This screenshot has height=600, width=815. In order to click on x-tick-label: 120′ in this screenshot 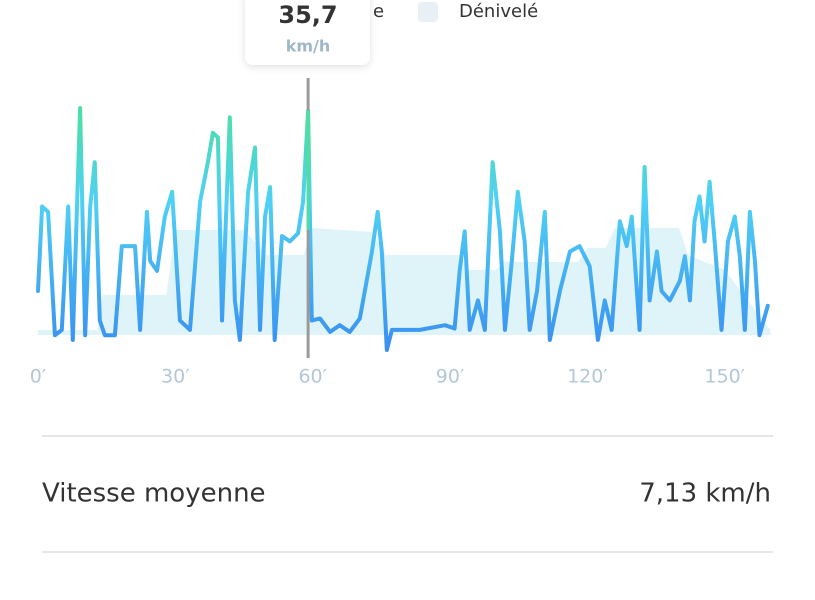, I will do `click(587, 377)`.